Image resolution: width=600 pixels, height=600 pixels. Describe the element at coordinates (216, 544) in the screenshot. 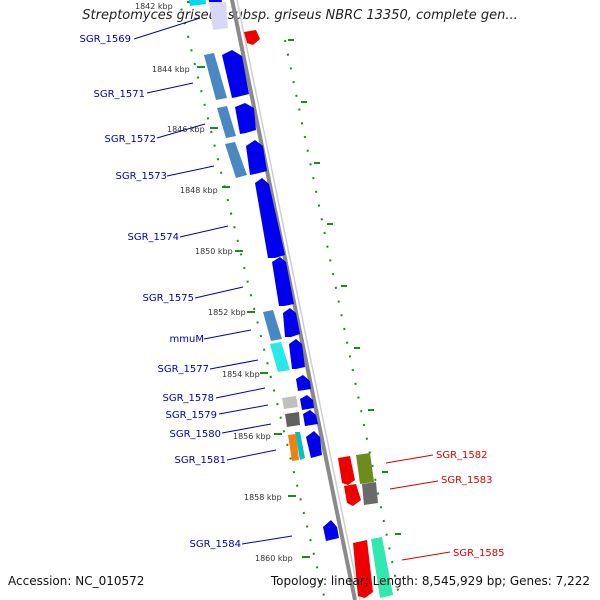

I see `gene-label-sgr-1584: SGR_1584` at that location.